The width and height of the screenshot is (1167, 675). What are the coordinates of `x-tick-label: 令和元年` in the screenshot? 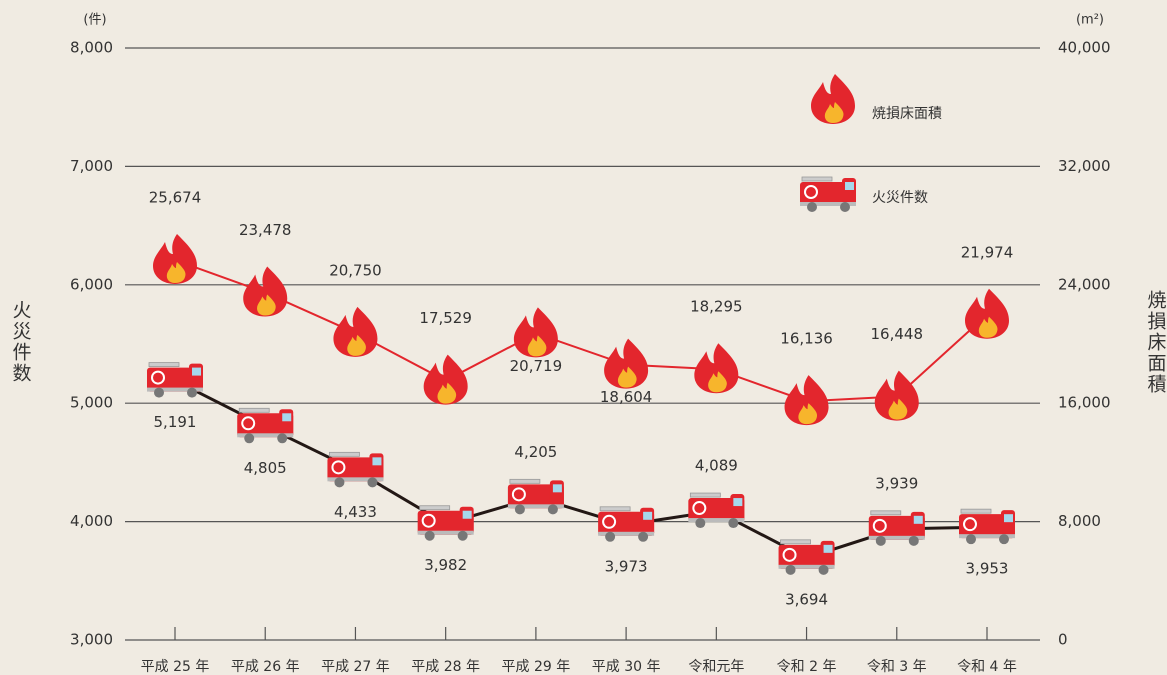 It's located at (716, 667).